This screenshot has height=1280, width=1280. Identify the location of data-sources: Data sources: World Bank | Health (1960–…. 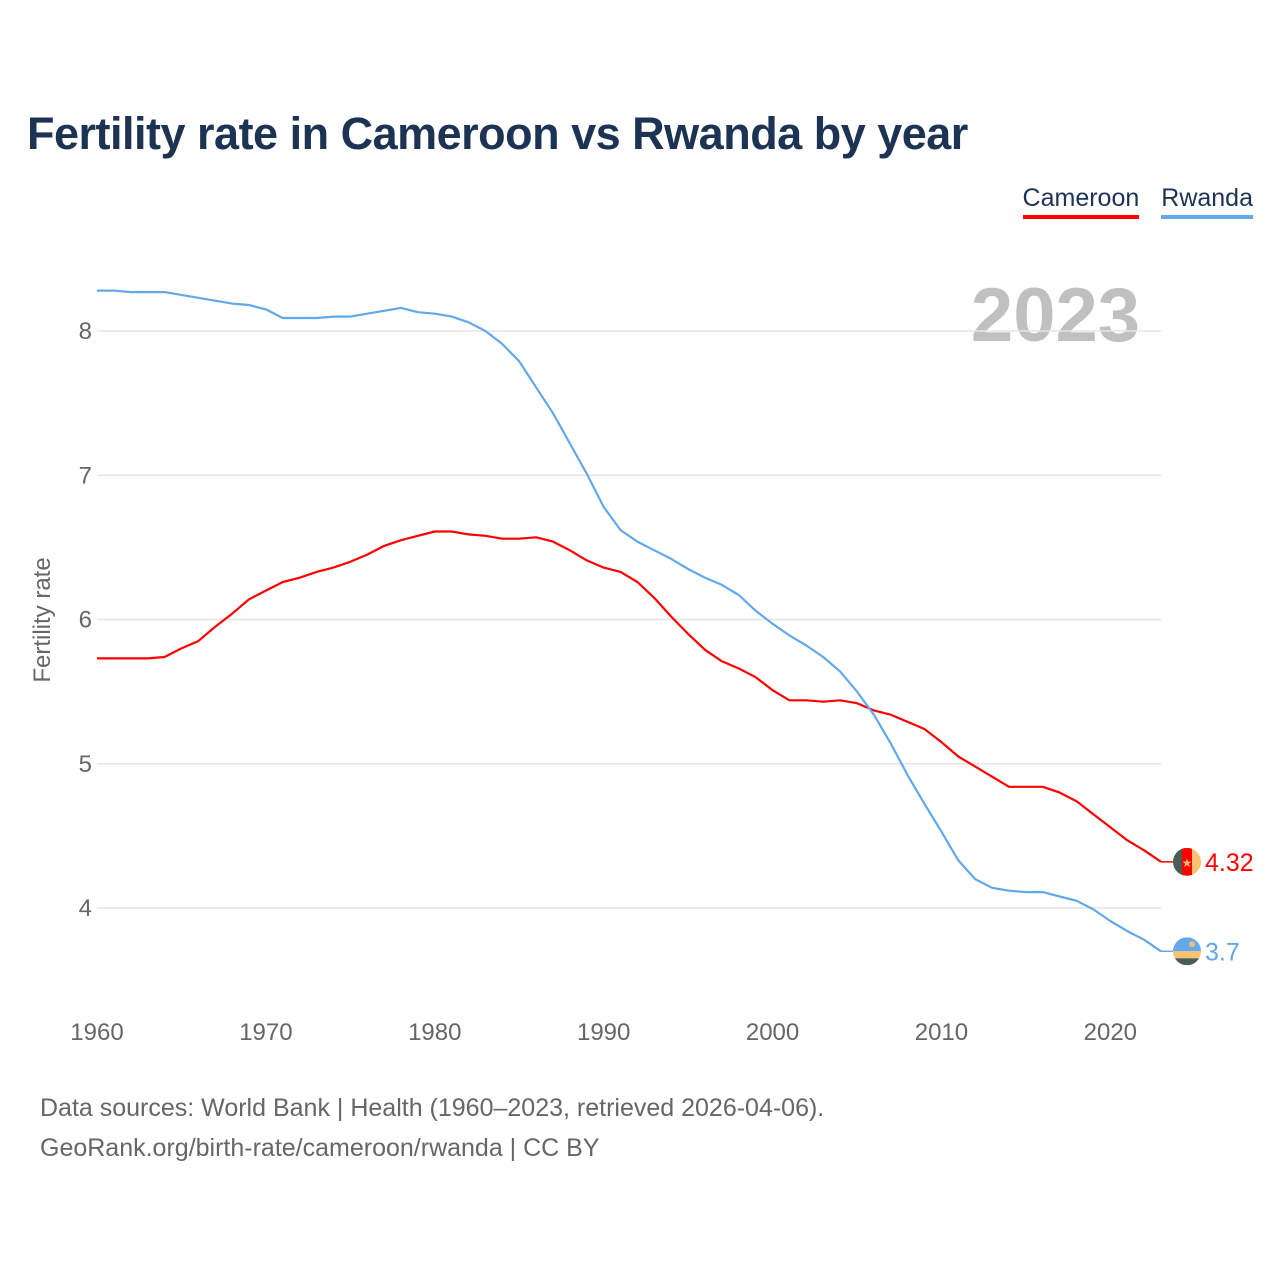
(432, 1108).